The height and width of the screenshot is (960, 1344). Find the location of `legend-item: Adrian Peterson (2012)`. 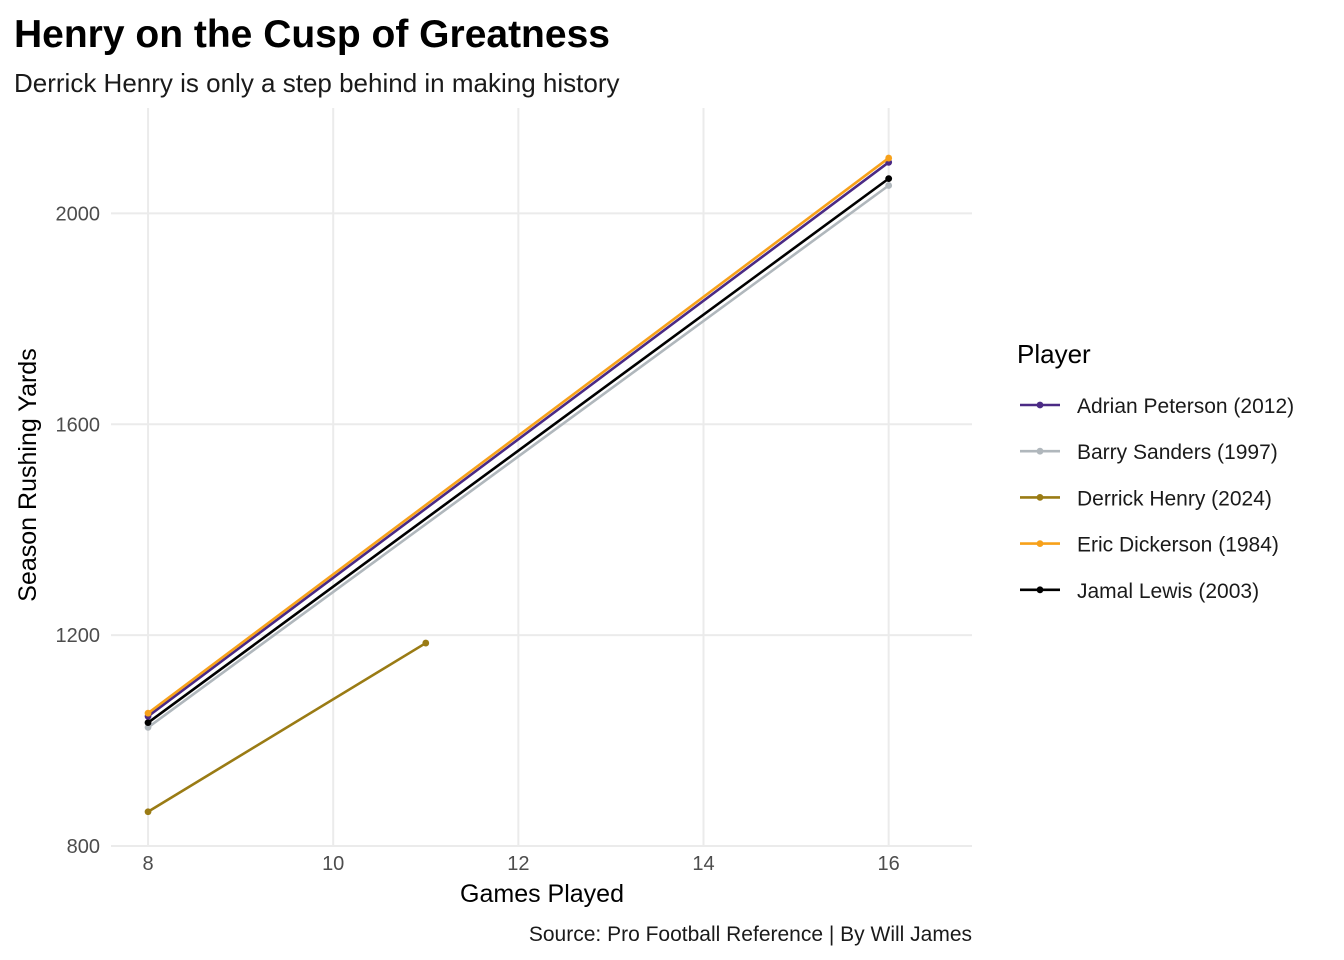

legend-item: Adrian Peterson (2012) is located at coordinates (1157, 406).